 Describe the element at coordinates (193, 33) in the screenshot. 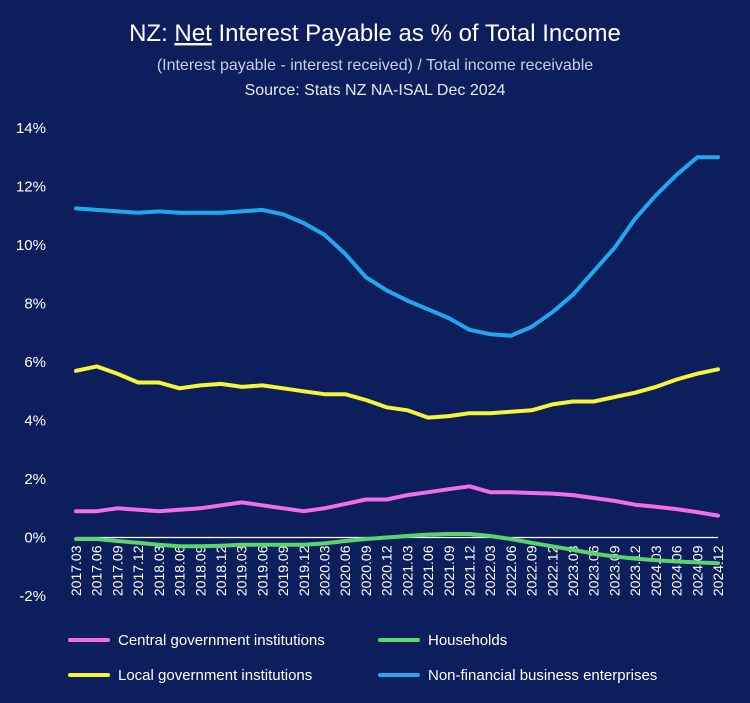

I see `chart-title-underlined: Net` at that location.